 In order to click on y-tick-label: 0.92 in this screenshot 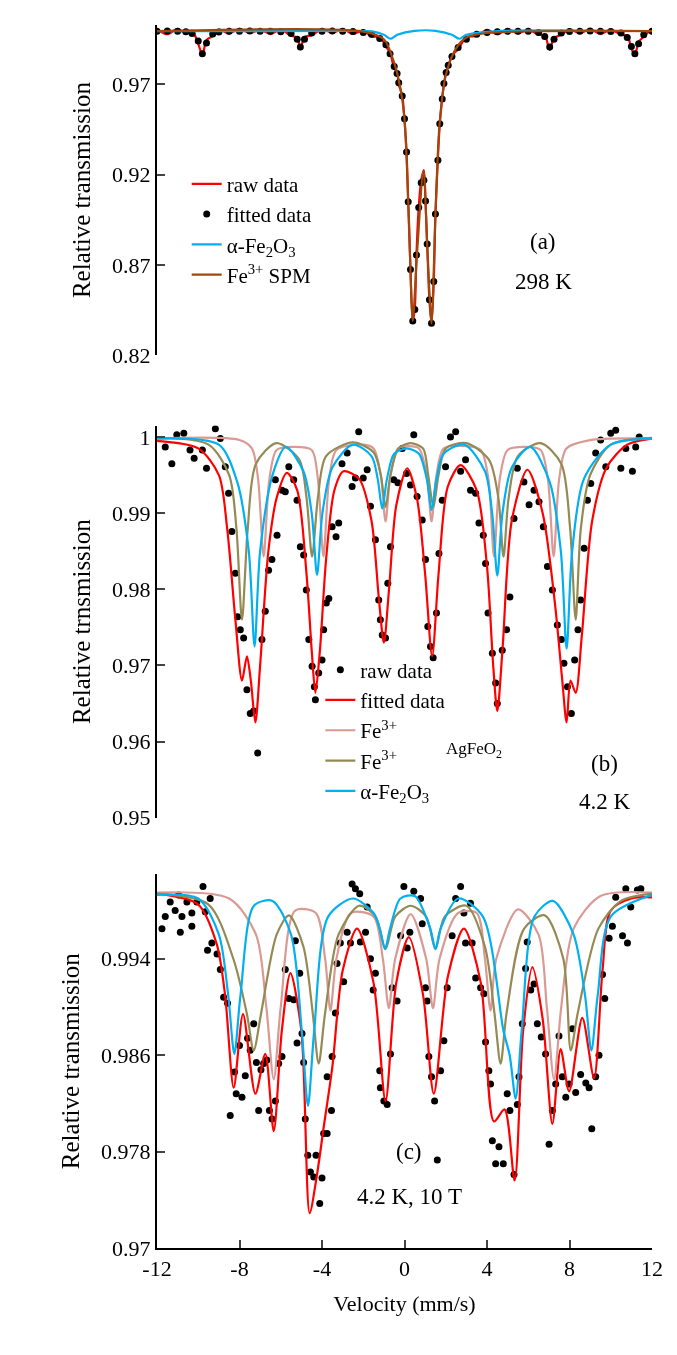, I will do `click(131, 175)`.